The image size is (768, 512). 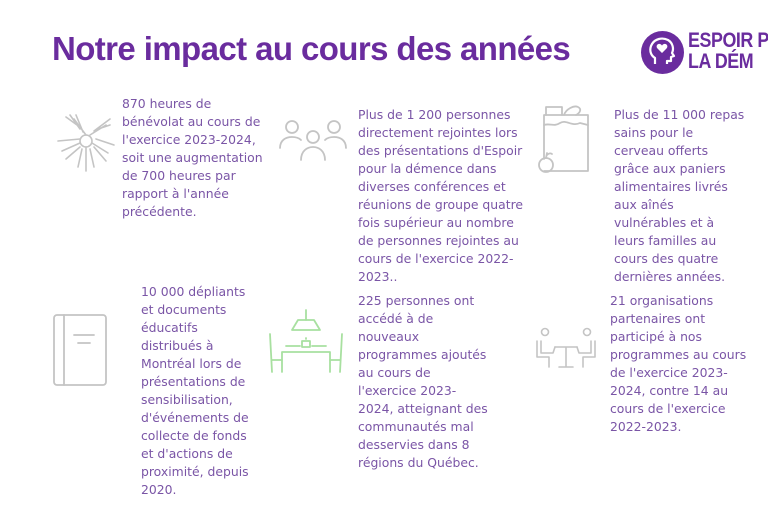 What do you see at coordinates (436, 258) in the screenshot?
I see `stat-line: cours de l'exercice 2022-` at bounding box center [436, 258].